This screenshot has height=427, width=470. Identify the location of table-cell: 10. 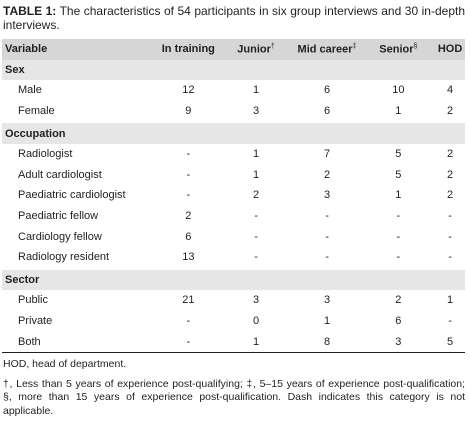
(398, 90).